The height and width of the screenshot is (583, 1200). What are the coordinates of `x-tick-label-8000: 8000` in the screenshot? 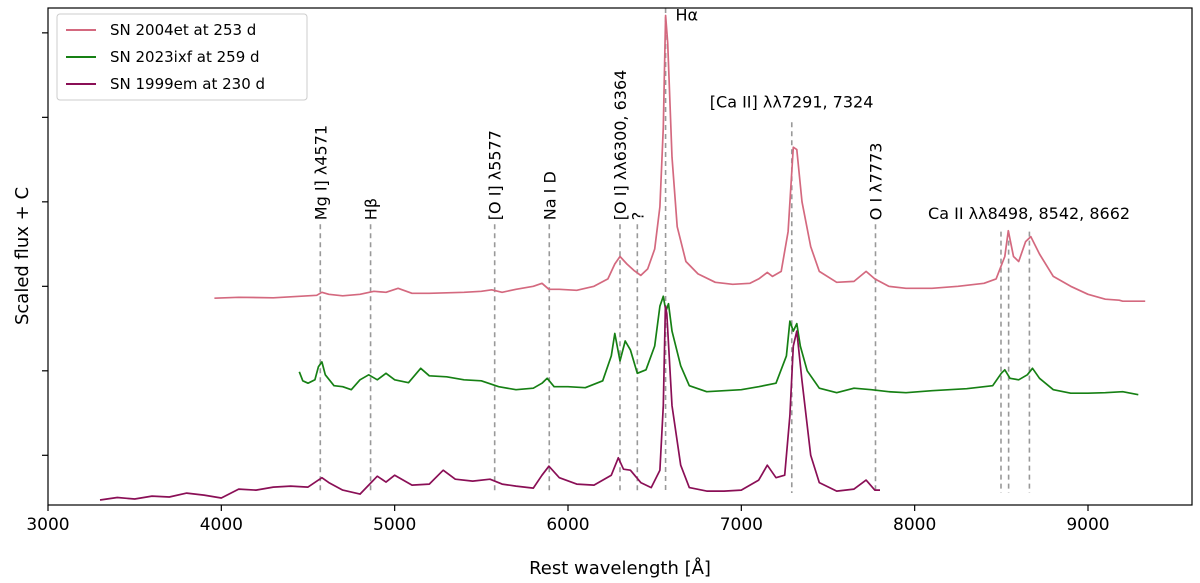 It's located at (914, 525).